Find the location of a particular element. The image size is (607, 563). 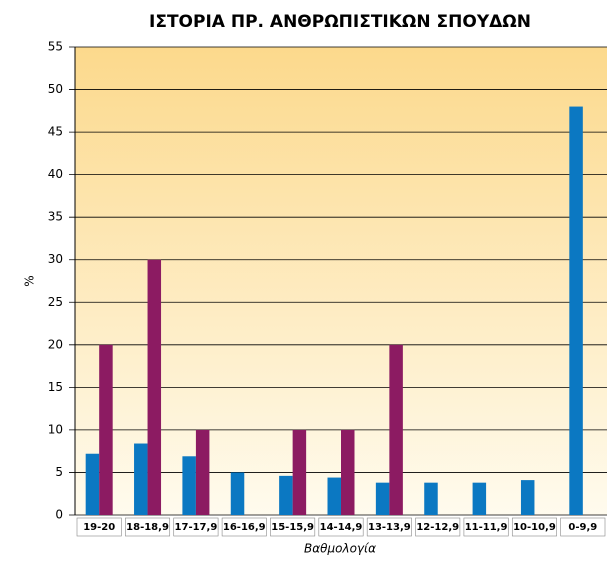

y-tick-label: 30 is located at coordinates (55, 259).